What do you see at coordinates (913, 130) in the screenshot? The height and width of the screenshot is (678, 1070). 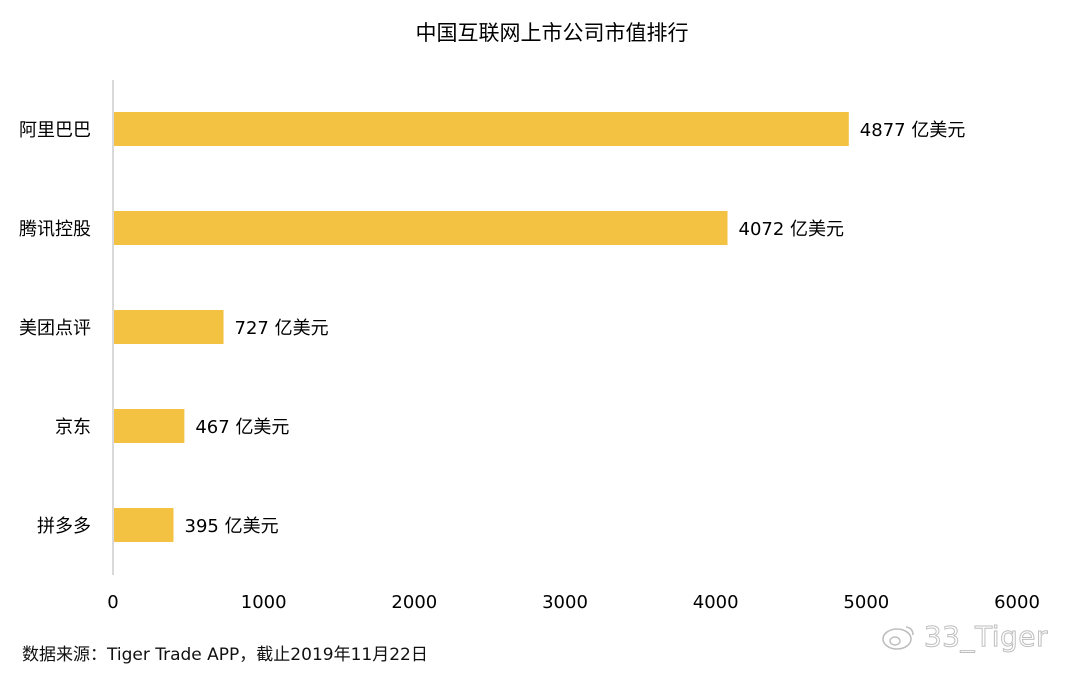 I see `value-label: 4877 亿美元` at bounding box center [913, 130].